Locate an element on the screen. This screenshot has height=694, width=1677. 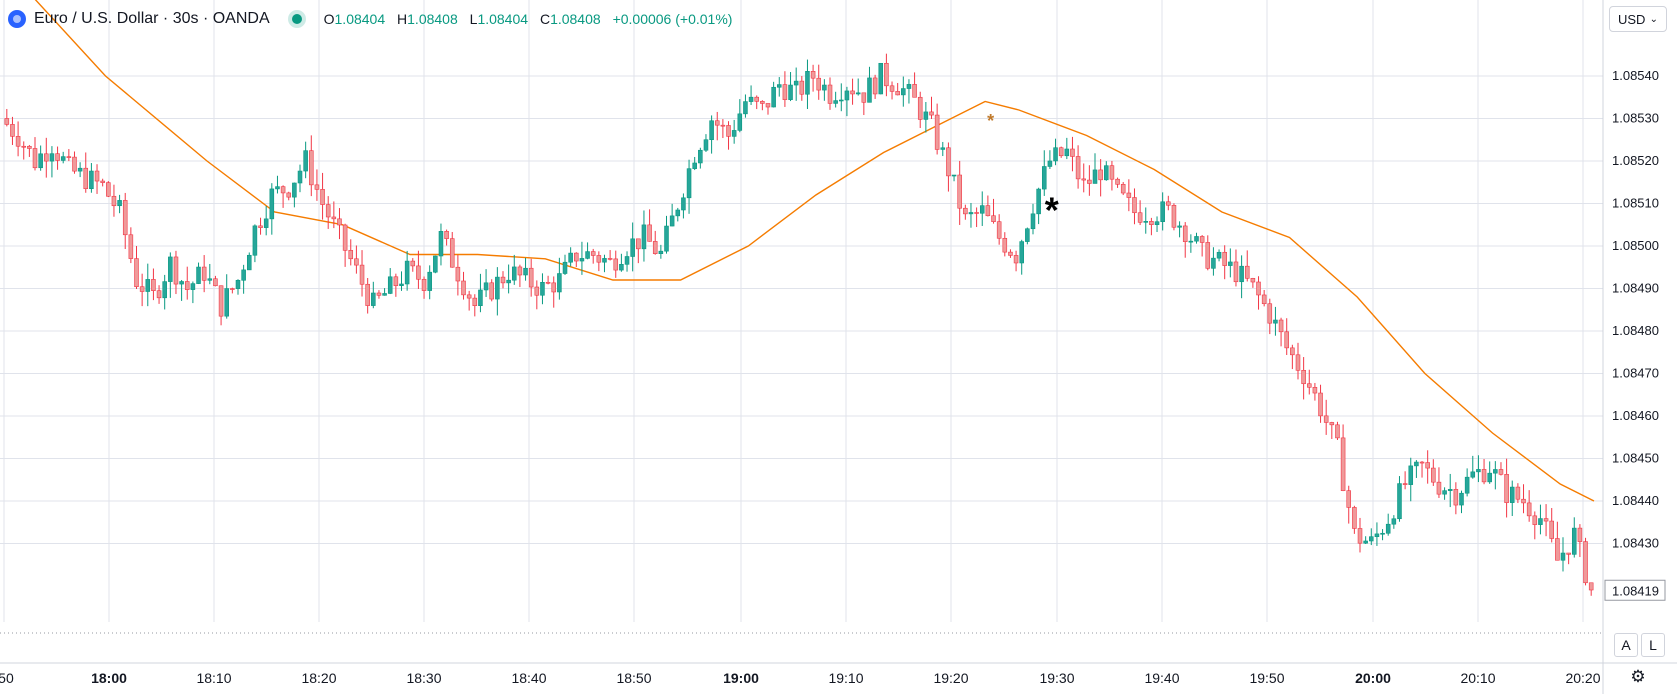
low-value: 1.08404 is located at coordinates (503, 19).